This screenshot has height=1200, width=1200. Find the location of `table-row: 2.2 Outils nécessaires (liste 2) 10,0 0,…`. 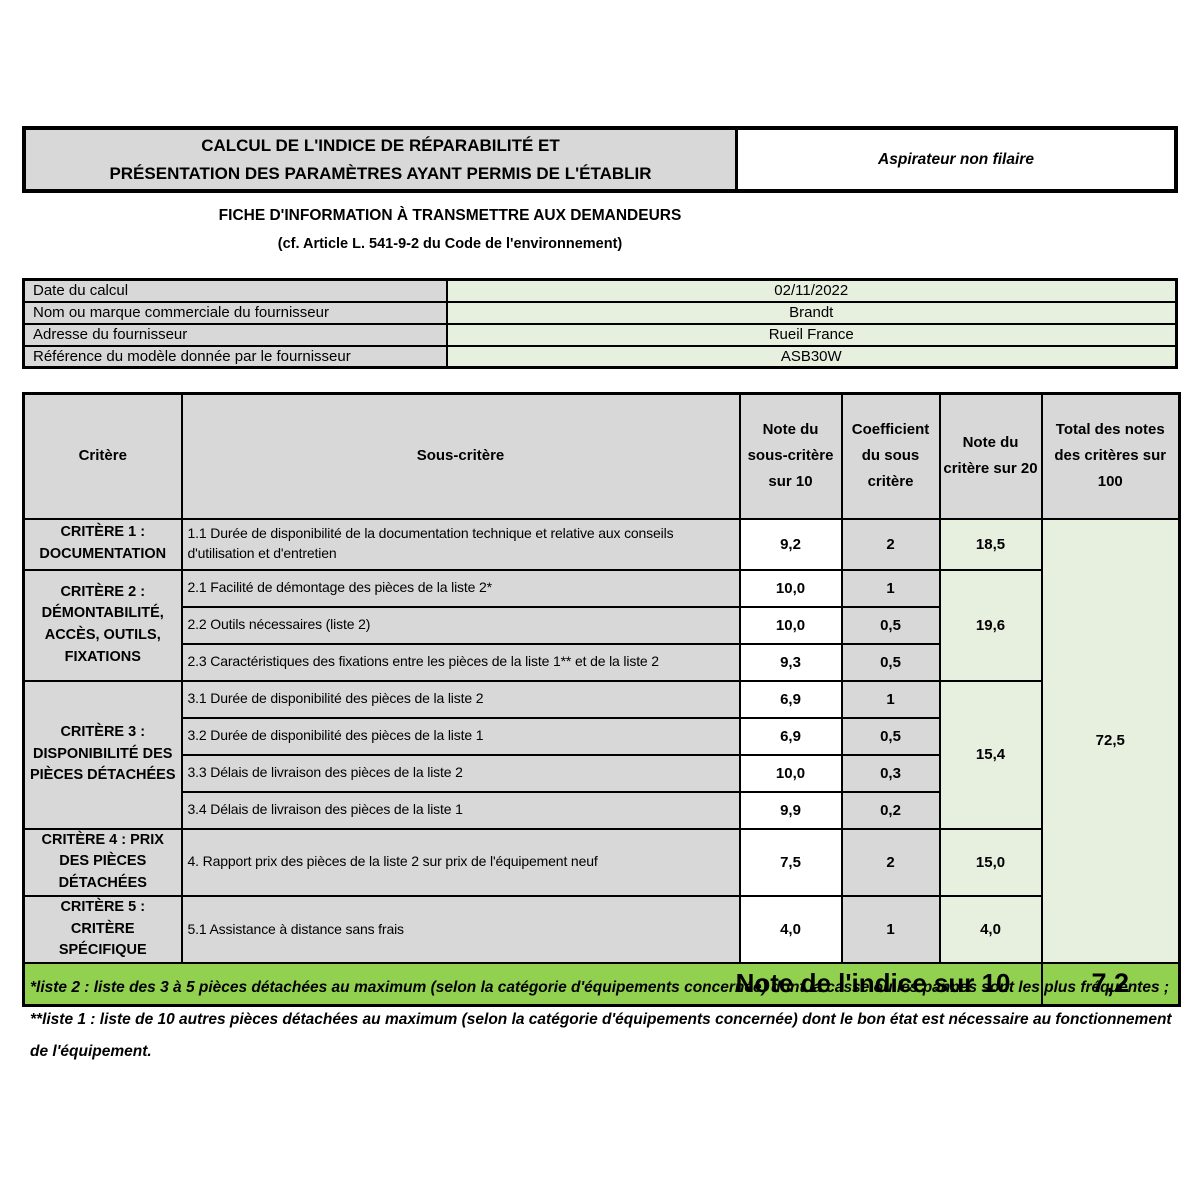

table-row: 2.2 Outils nécessaires (liste 2) 10,0 0,… is located at coordinates (602, 625).